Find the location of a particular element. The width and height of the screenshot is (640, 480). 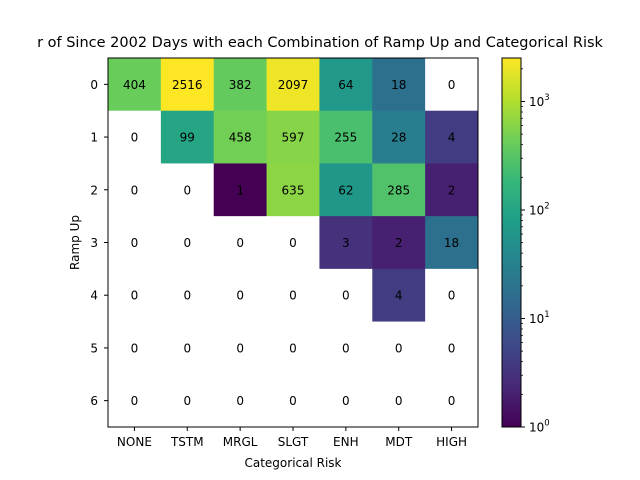

cell-value-label: 2097 is located at coordinates (293, 85).